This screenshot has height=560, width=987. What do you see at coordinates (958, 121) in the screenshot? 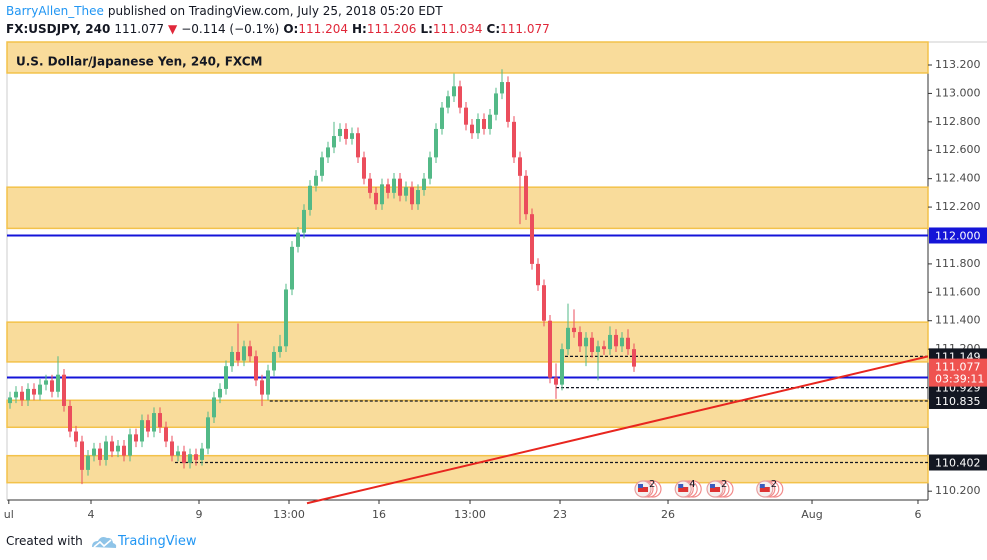
I see `y-tick-label: 112.800` at bounding box center [958, 121].